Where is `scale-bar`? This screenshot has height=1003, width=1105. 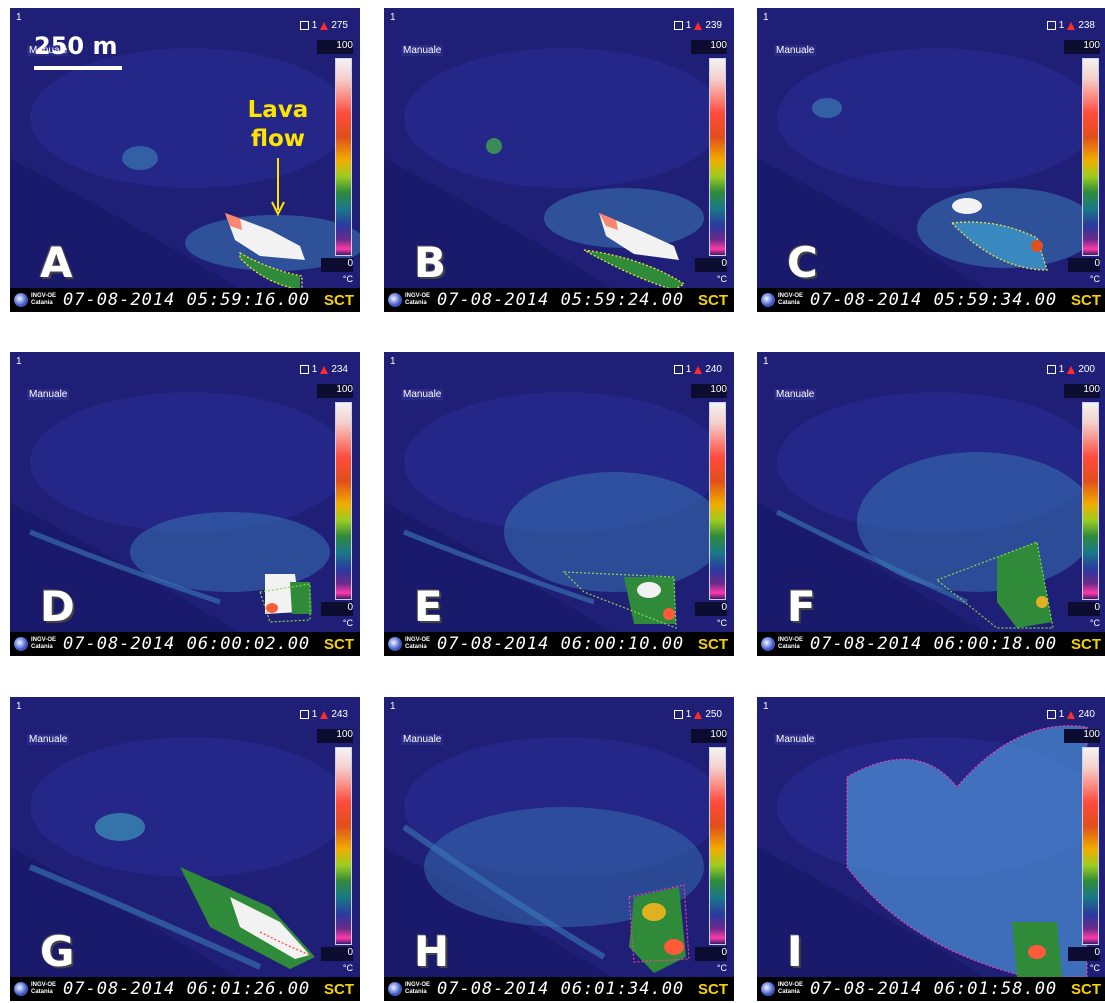
scale-bar is located at coordinates (78, 68).